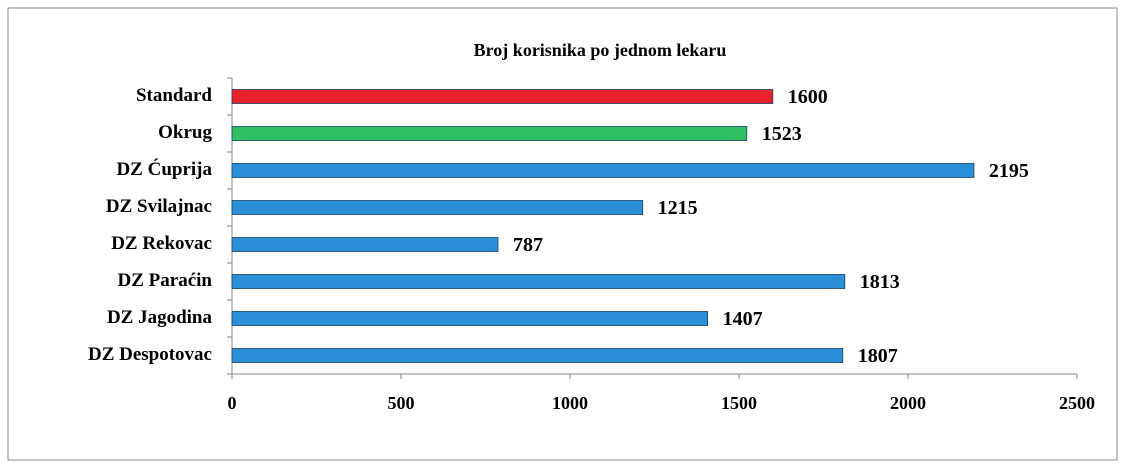 The image size is (1125, 466). I want to click on value-label: 1215, so click(678, 208).